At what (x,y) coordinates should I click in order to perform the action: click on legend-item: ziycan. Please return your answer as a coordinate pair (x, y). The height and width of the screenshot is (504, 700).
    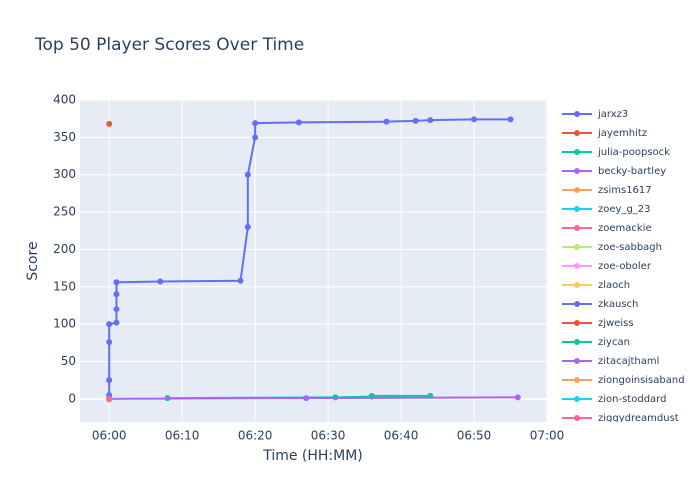
    Looking at the image, I should click on (596, 342).